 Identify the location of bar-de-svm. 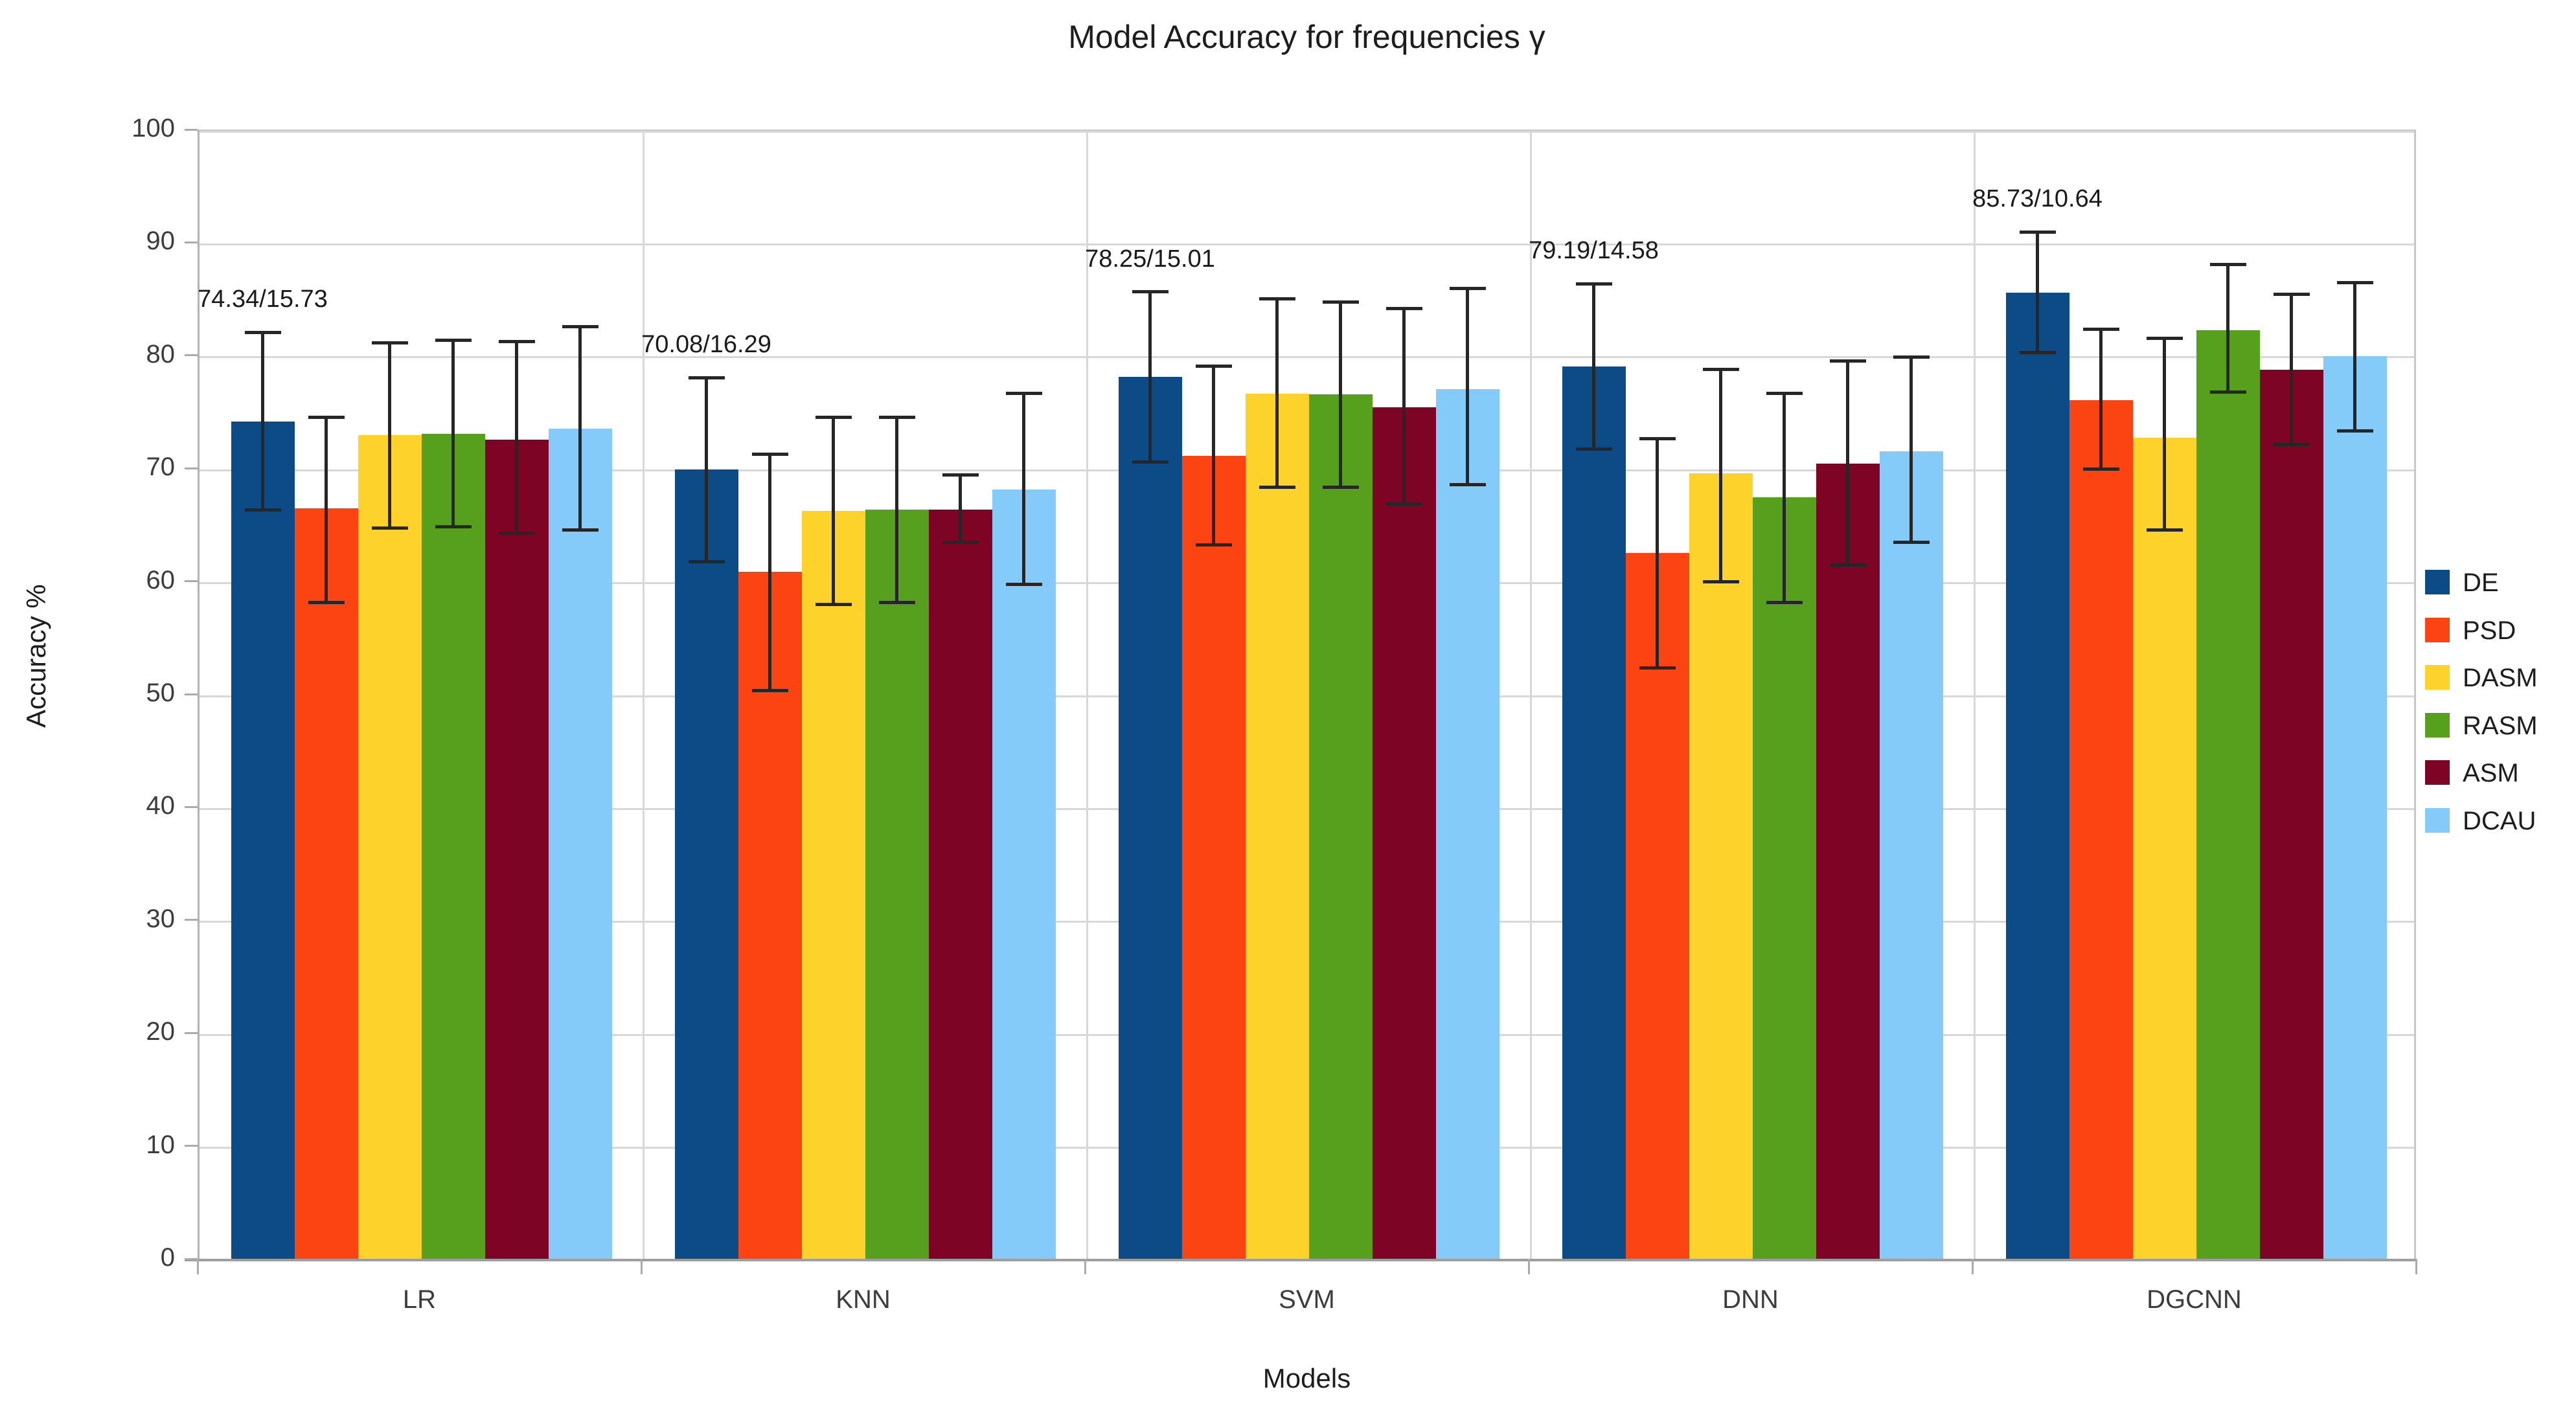
(1150, 819).